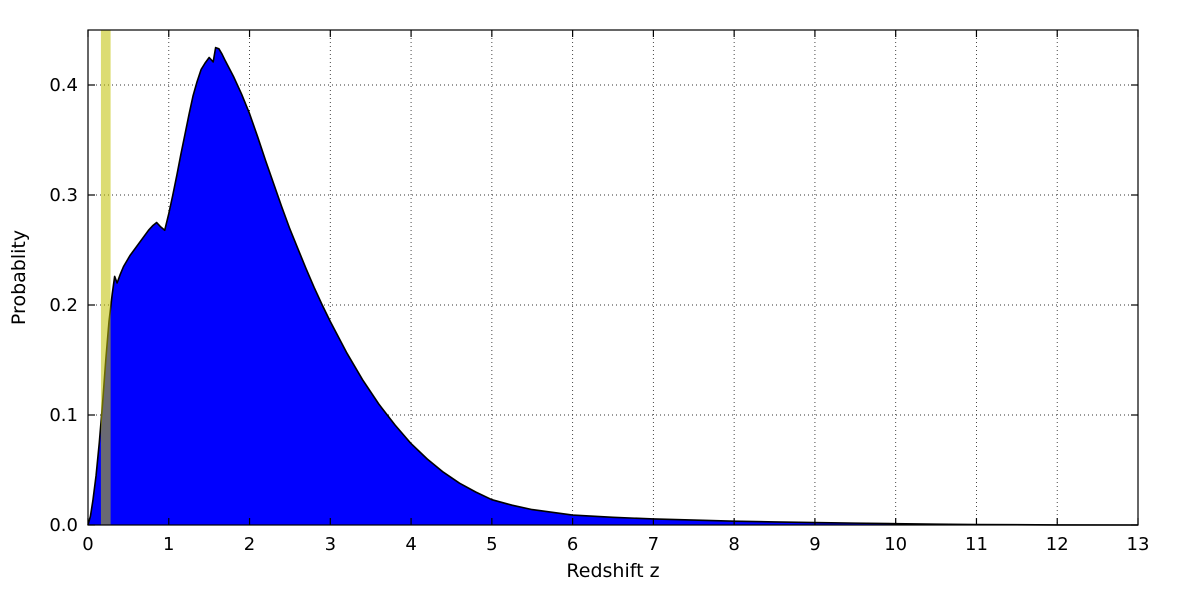 Image resolution: width=1200 pixels, height=600 pixels. What do you see at coordinates (63, 525) in the screenshot?
I see `y-tick-label: 0.0` at bounding box center [63, 525].